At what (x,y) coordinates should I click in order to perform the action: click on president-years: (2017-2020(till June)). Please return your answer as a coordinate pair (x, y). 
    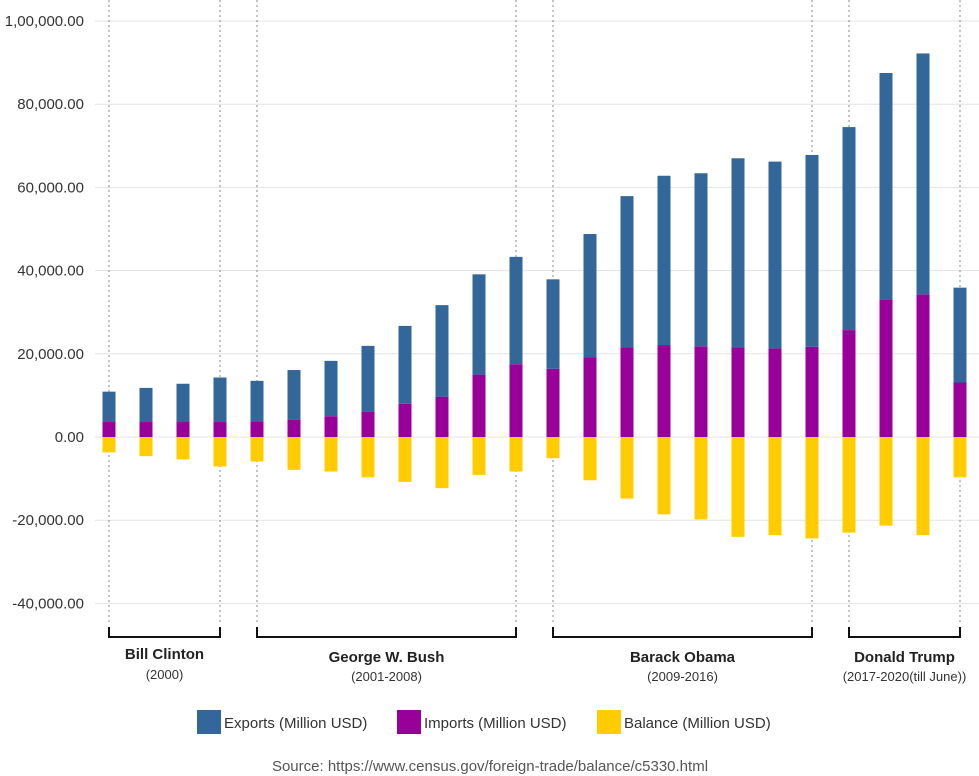
    Looking at the image, I should click on (905, 676).